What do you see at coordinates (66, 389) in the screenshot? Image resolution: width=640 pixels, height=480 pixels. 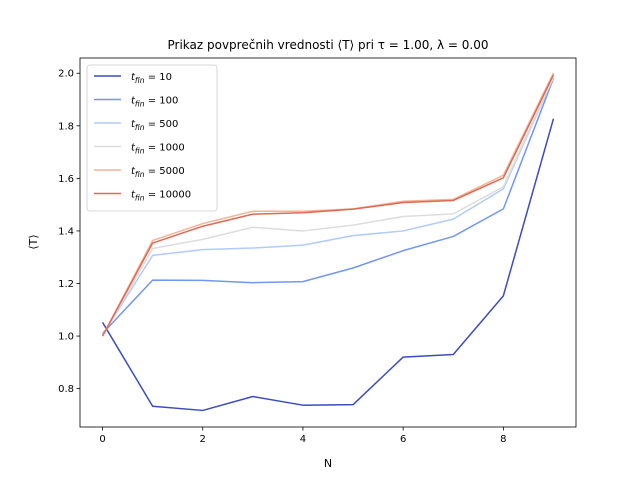 I see `y-tick-label: 0.8` at bounding box center [66, 389].